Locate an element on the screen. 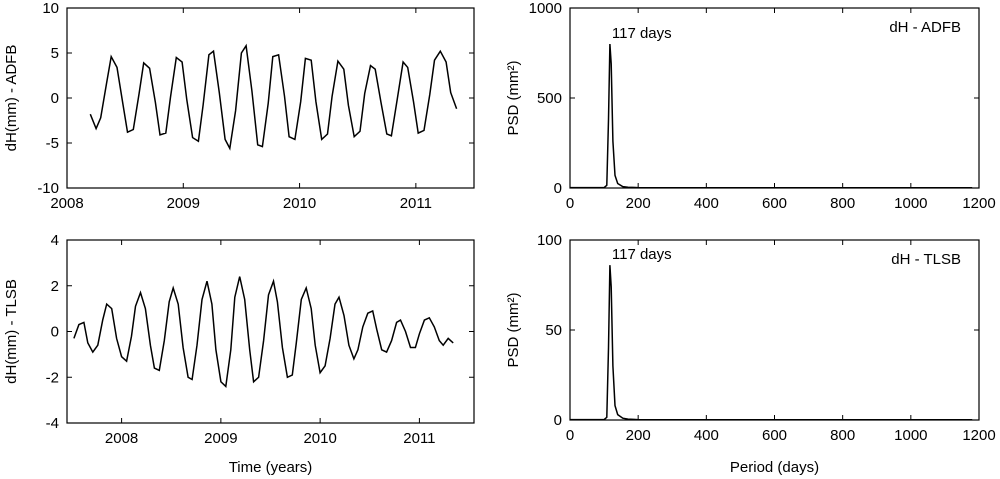  adfb_ts-series-line is located at coordinates (273, 97).